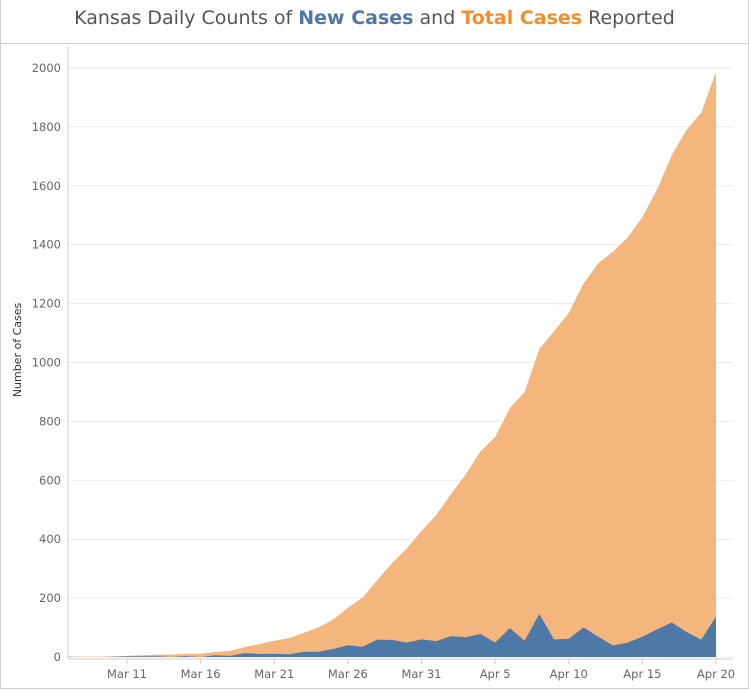 Image resolution: width=749 pixels, height=690 pixels. Describe the element at coordinates (274, 674) in the screenshot. I see `x-tick-label: Mar 21` at that location.